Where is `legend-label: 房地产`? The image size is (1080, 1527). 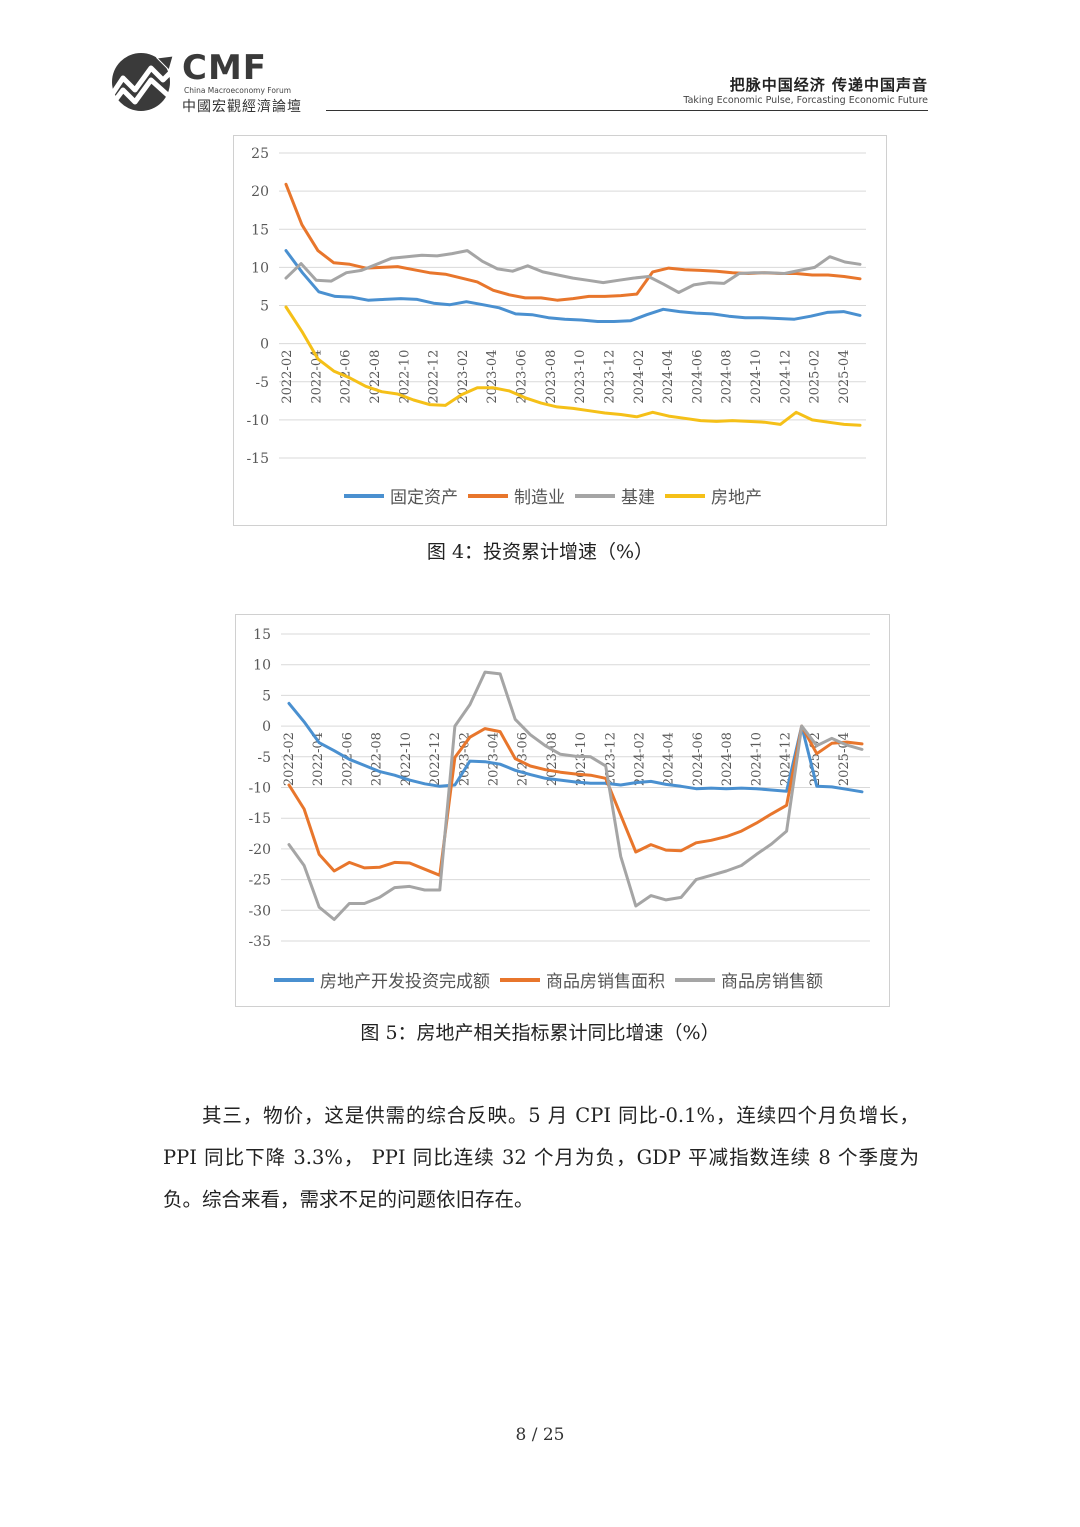
legend-label: 房地产 is located at coordinates (736, 498).